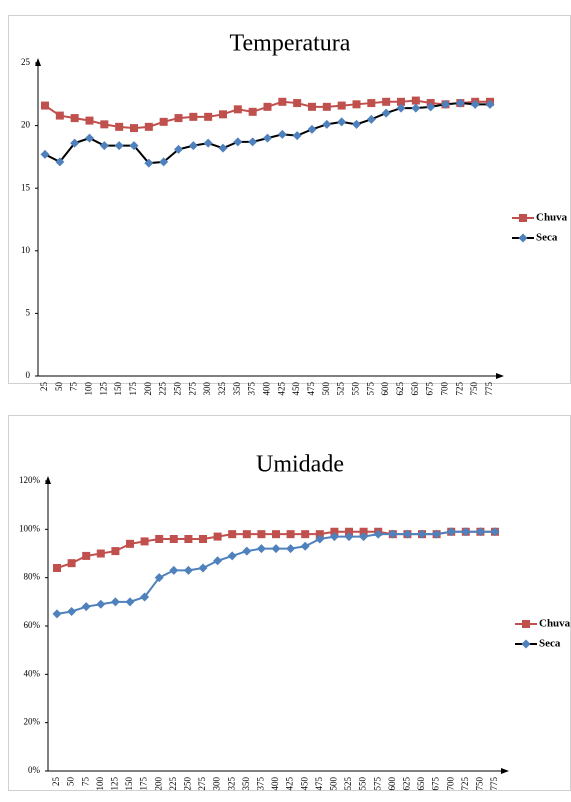 This screenshot has width=571, height=802. What do you see at coordinates (281, 389) in the screenshot?
I see `x-tick-label: 425` at bounding box center [281, 389].